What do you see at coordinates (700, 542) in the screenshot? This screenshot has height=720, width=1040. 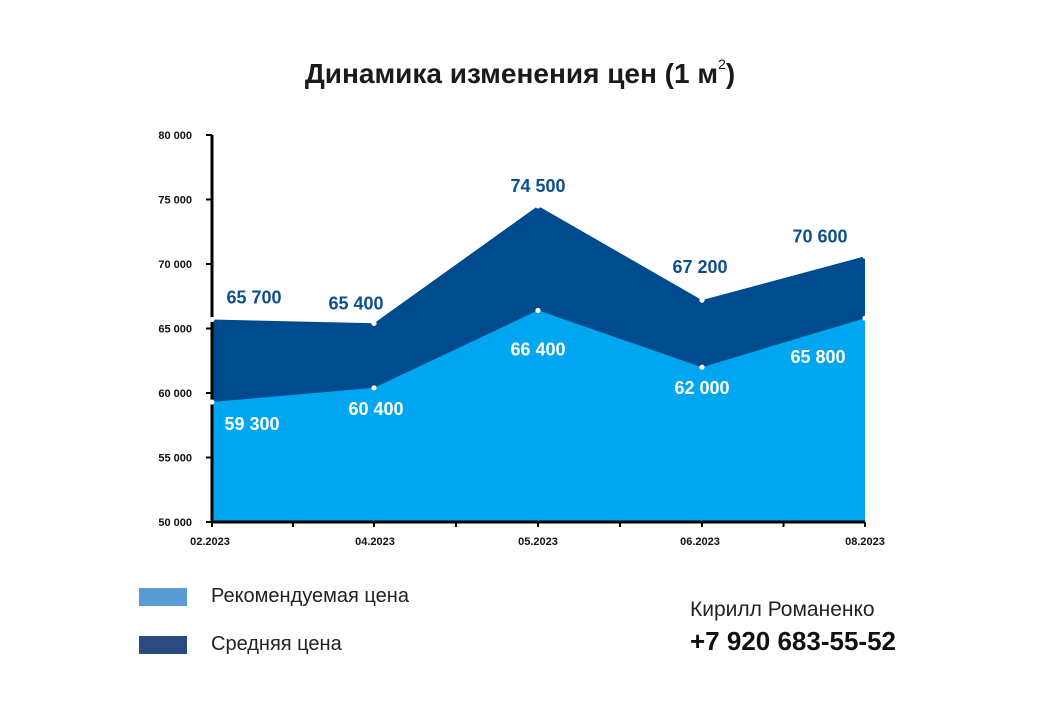 I see `x-tick-label: 06.2023` at bounding box center [700, 542].